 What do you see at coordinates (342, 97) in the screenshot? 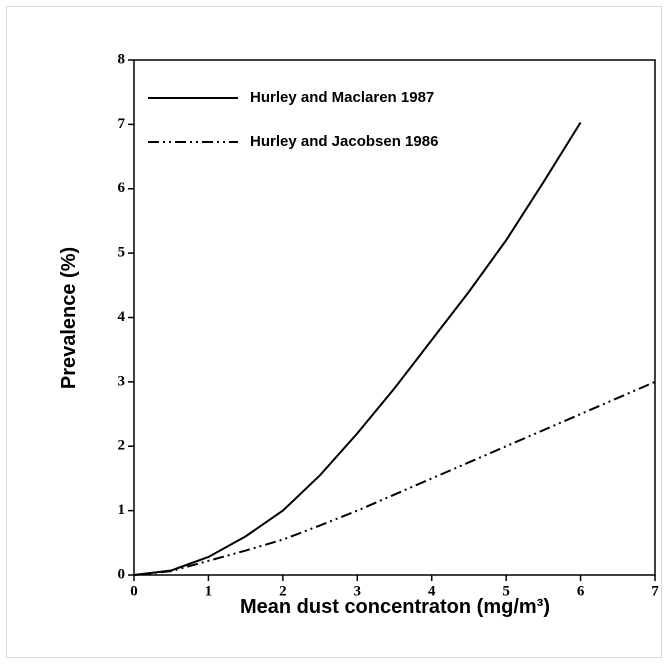
I see `legend-label: Hurley and Maclaren 1987` at bounding box center [342, 97].